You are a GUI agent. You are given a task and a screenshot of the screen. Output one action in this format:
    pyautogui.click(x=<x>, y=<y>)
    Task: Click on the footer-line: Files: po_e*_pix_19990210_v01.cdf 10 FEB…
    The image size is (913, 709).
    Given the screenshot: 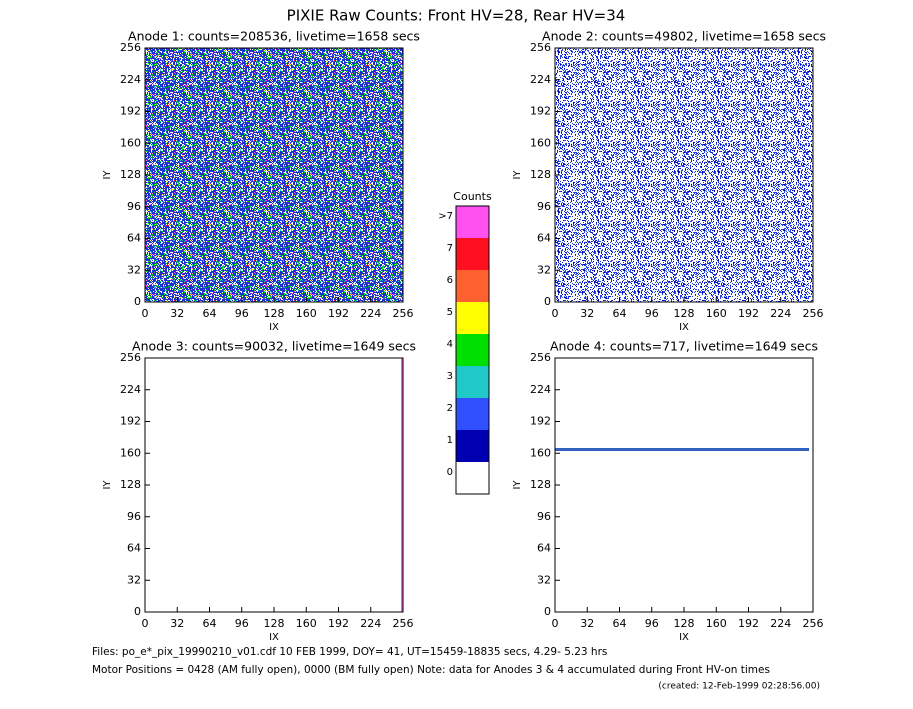 What is the action you would take?
    pyautogui.click(x=349, y=652)
    